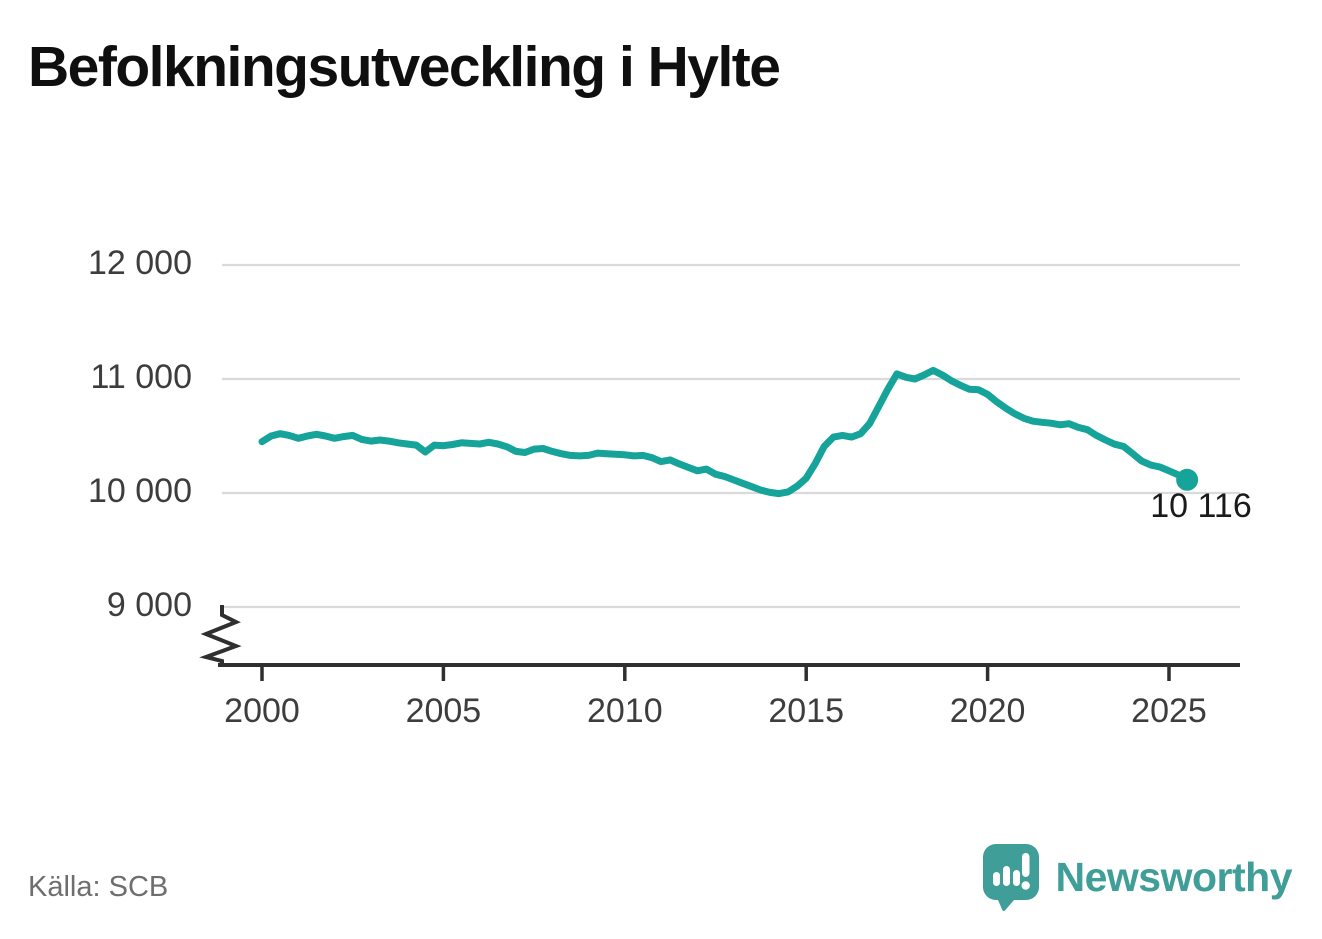 This screenshot has width=1322, height=939. I want to click on chart-title: Befolkningsutveckling i Hylte, so click(404, 67).